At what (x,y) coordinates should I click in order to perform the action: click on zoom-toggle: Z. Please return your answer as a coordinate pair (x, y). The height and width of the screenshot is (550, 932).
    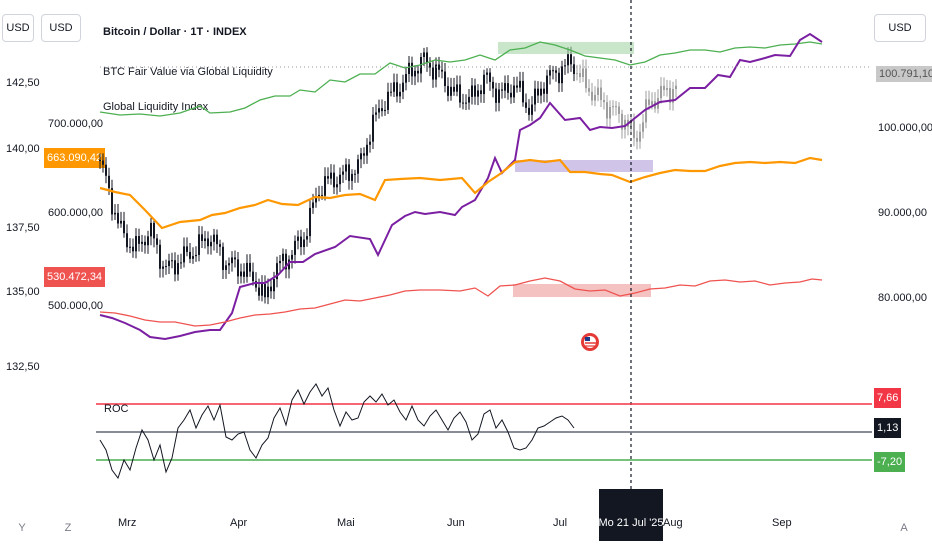
    Looking at the image, I should click on (68, 528).